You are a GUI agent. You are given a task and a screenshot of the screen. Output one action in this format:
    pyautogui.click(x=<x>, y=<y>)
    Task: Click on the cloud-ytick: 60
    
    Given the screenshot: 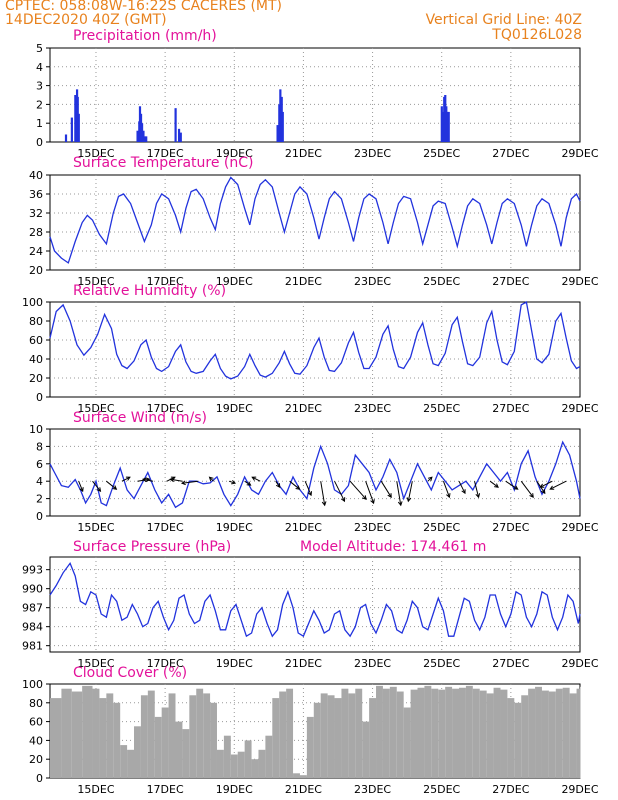 What is the action you would take?
    pyautogui.click(x=36, y=722)
    